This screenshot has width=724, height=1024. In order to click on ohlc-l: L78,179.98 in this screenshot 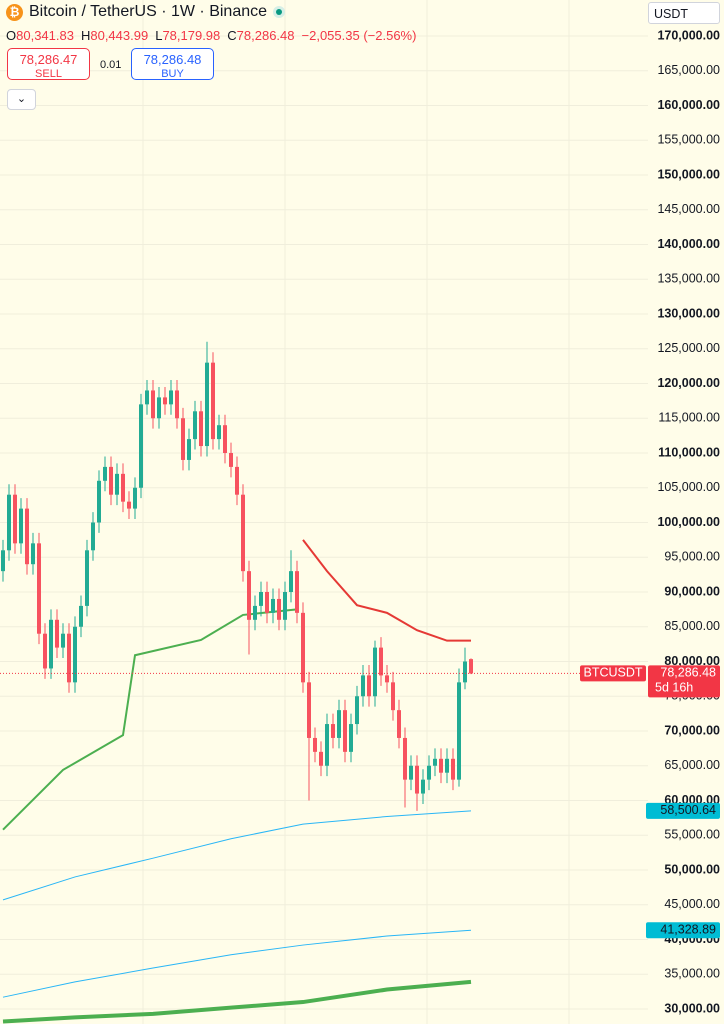, I will do `click(187, 35)`.